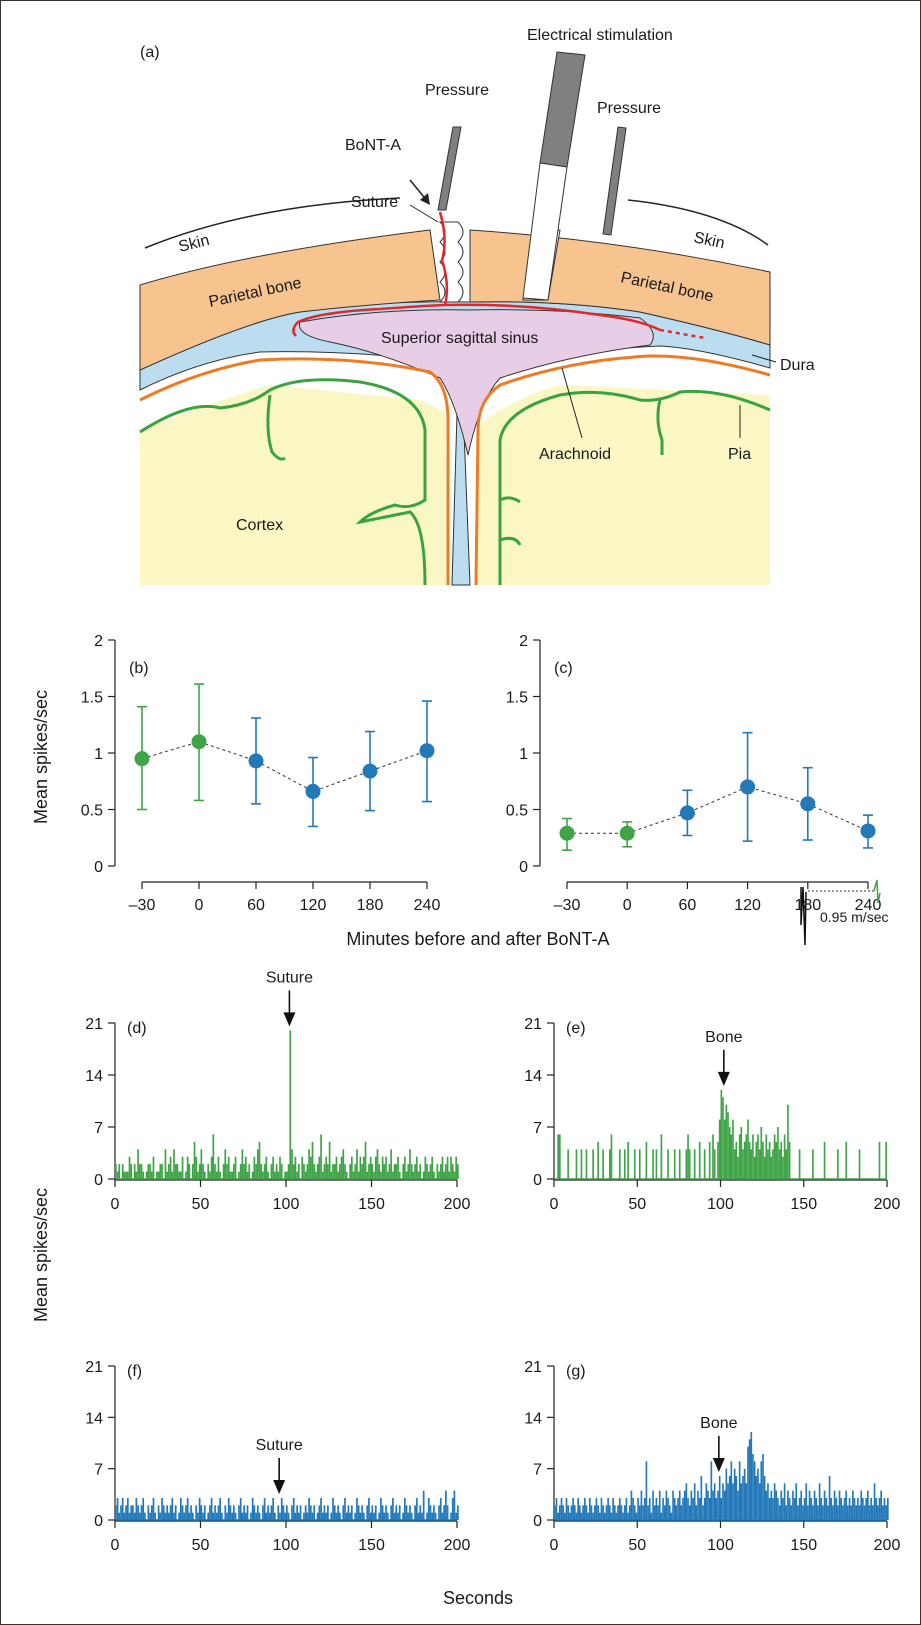 The width and height of the screenshot is (921, 1625). I want to click on y-tick-label: 7, so click(98, 1128).